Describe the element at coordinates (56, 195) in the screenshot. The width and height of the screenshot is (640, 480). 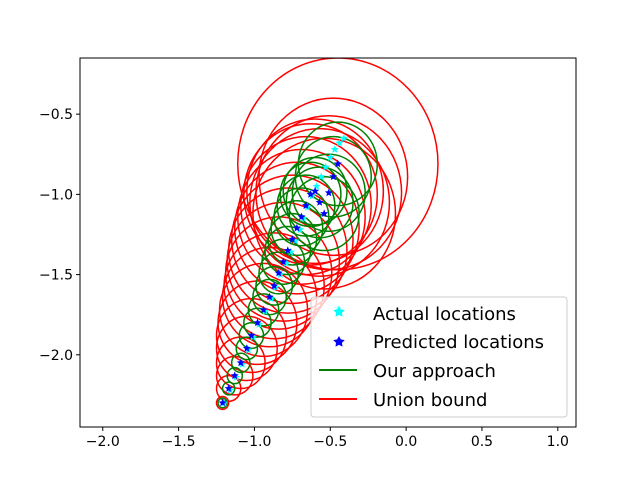
I see `y-tick-label: −1.0` at that location.